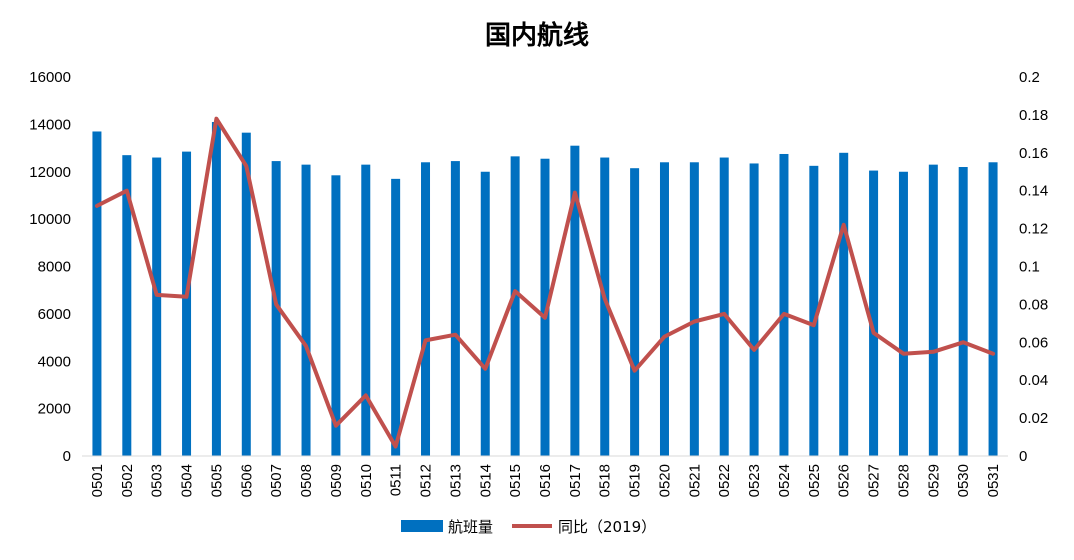 This screenshot has height=560, width=1074. Describe the element at coordinates (50, 172) in the screenshot. I see `y-left-tick-label: 12000` at that location.